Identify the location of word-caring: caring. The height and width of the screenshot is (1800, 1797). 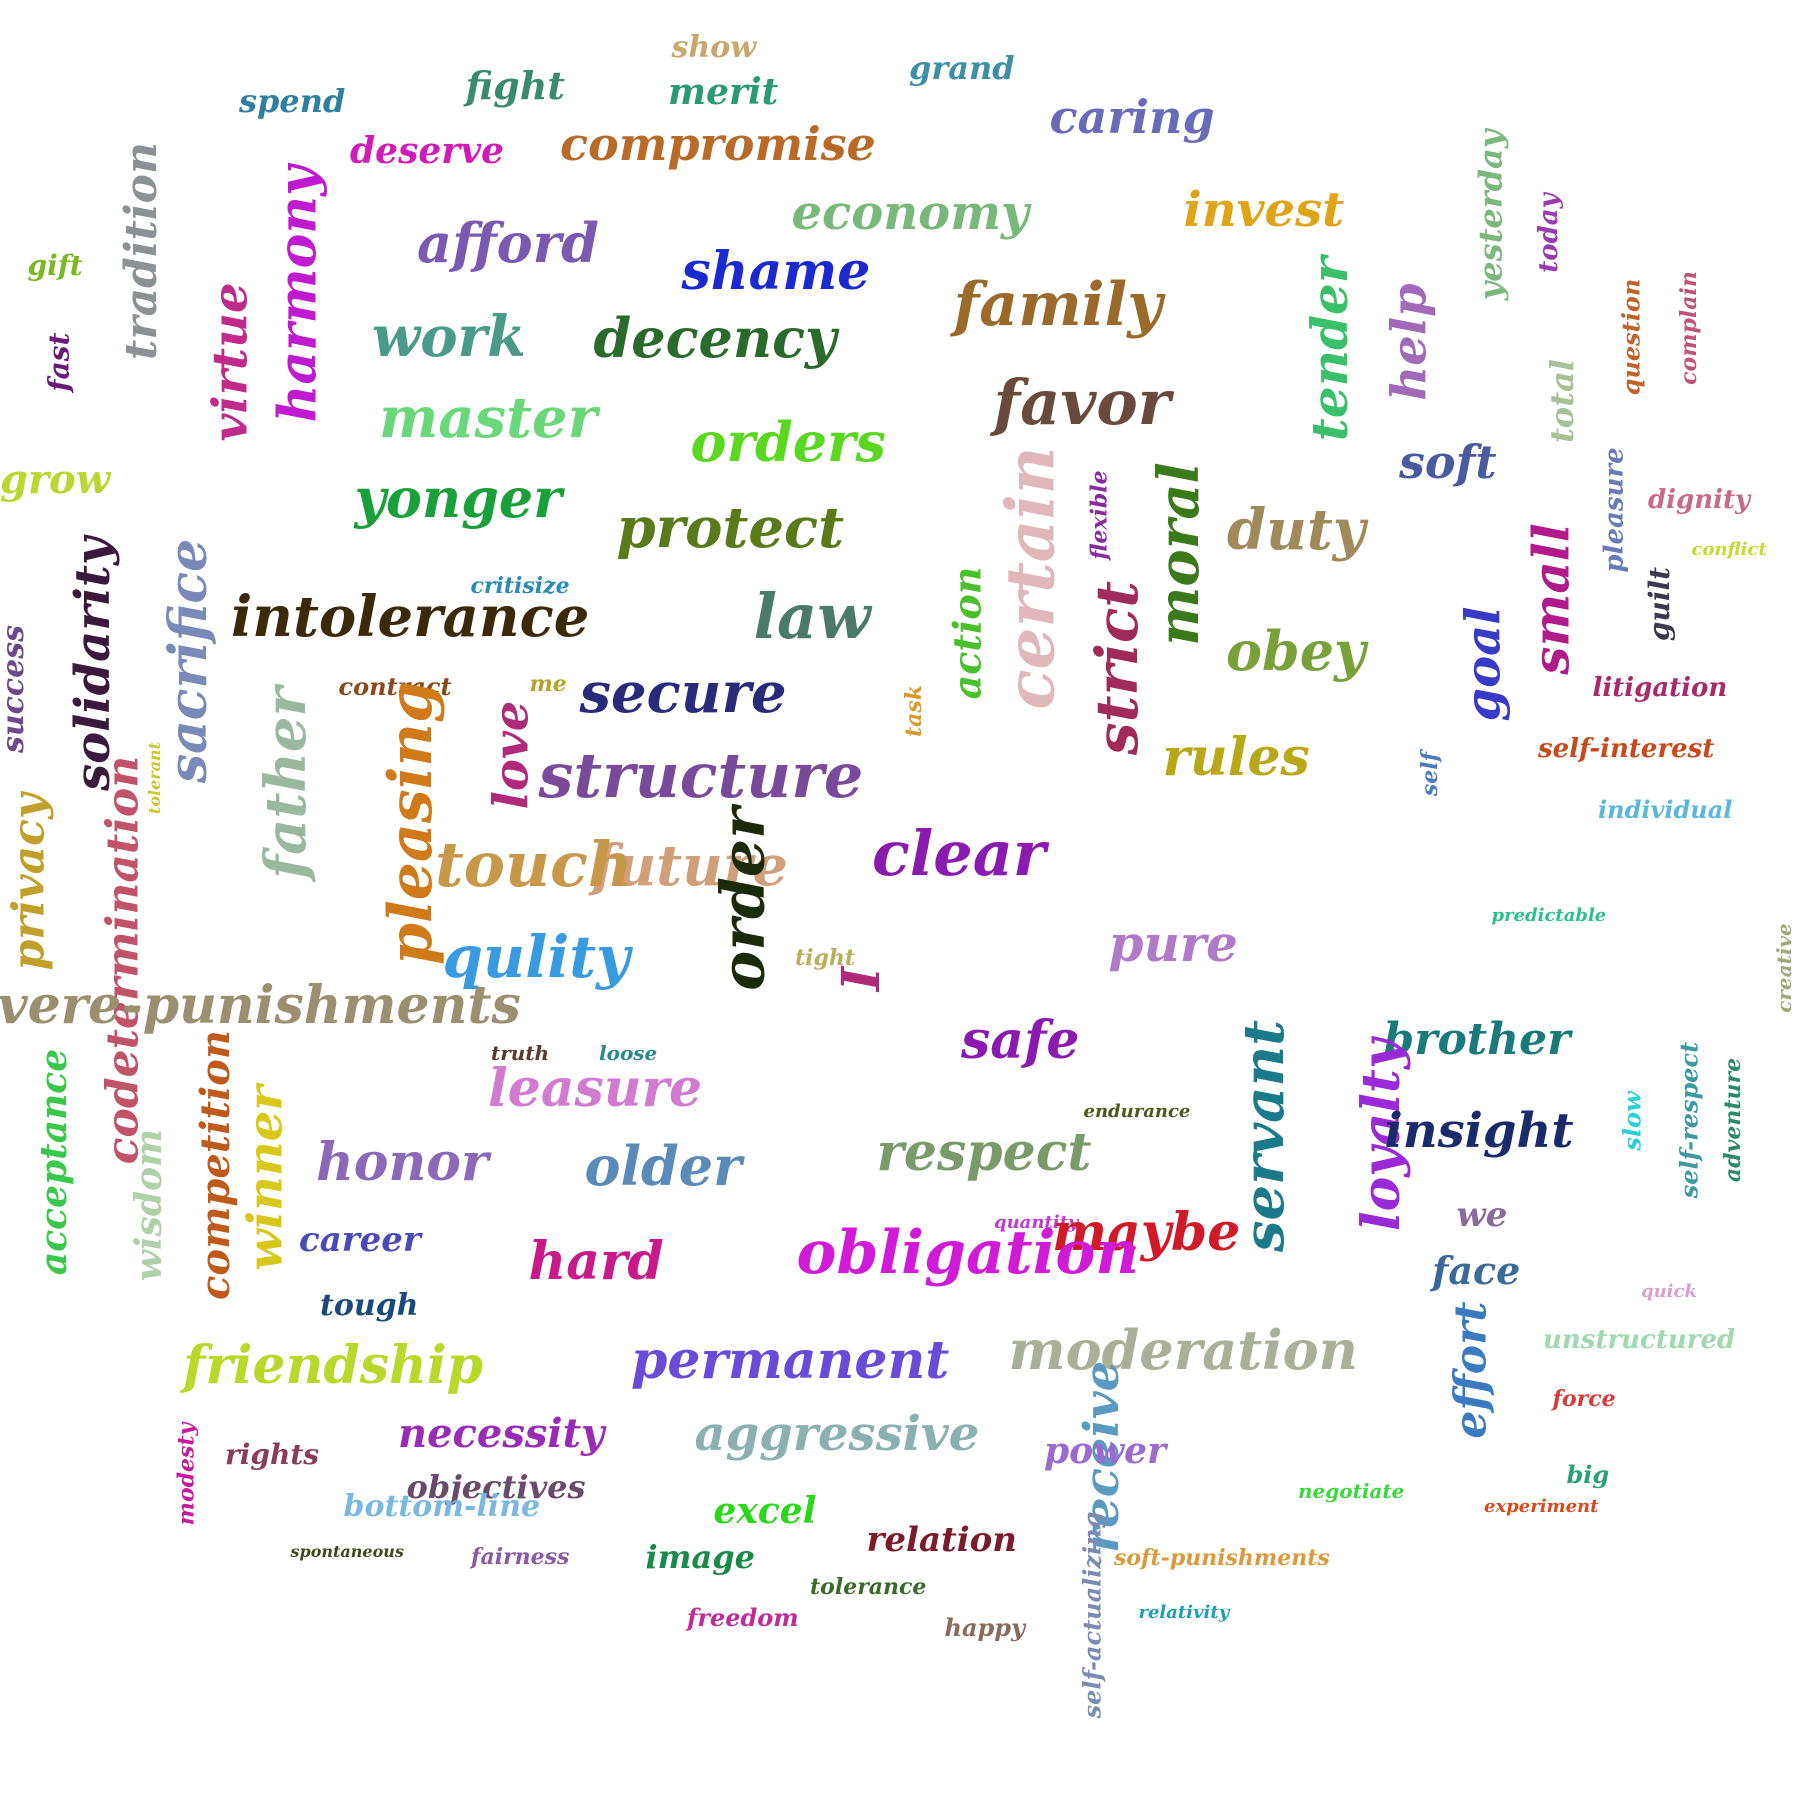
(1132, 117).